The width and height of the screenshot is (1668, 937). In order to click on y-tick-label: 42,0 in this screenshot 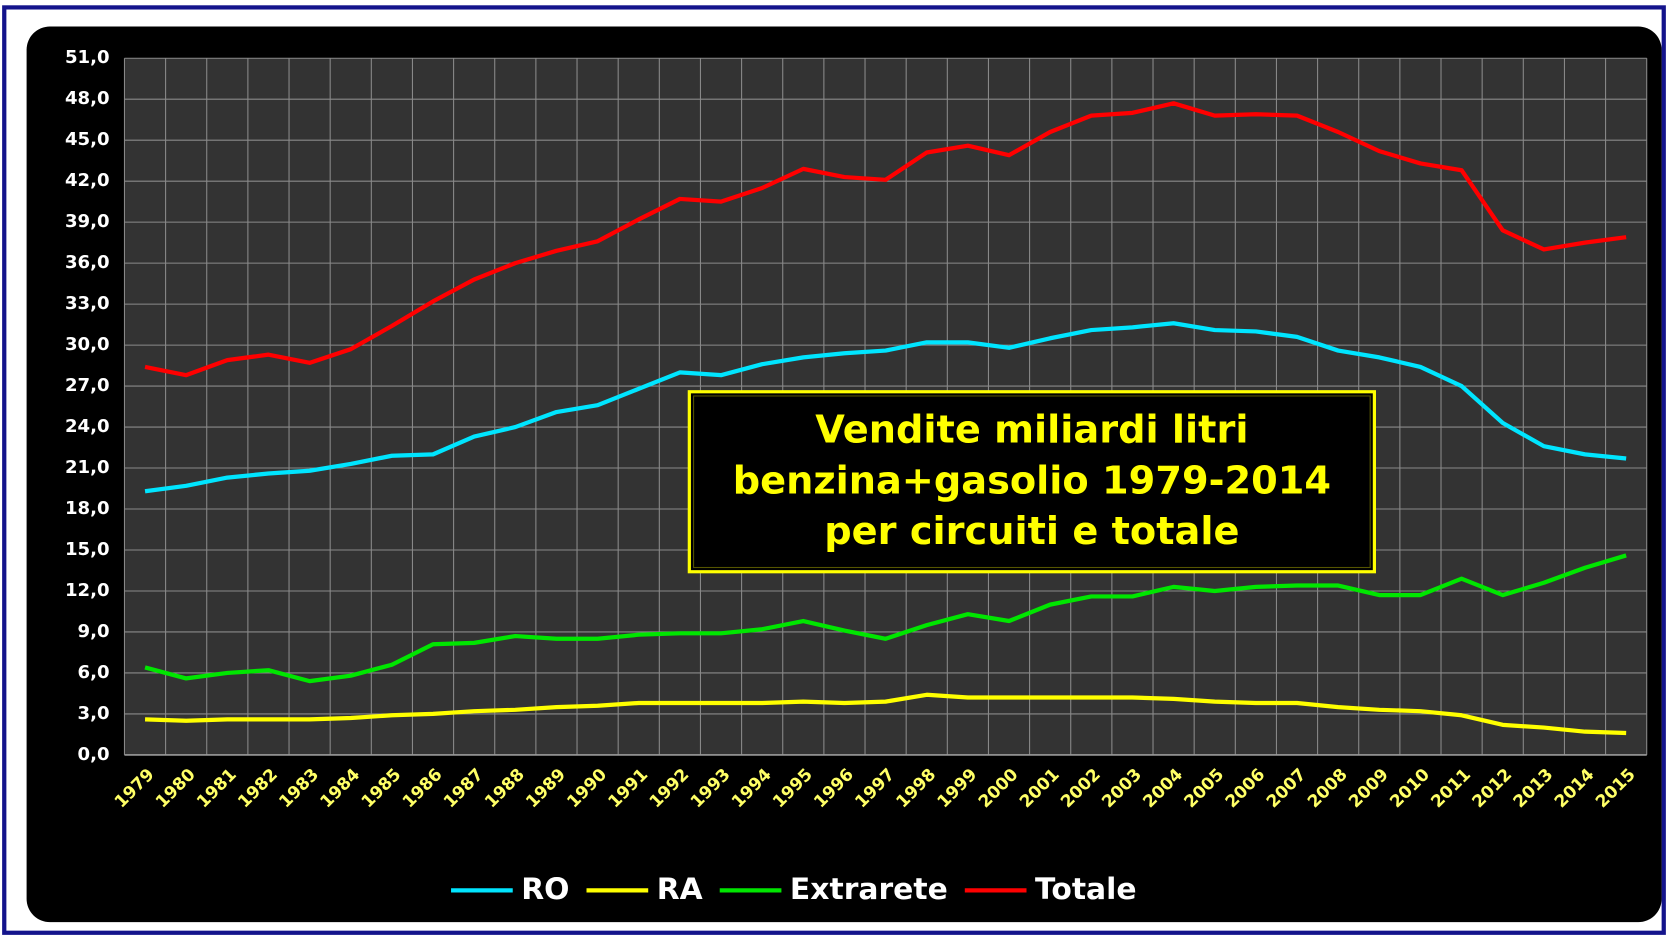, I will do `click(87, 180)`.